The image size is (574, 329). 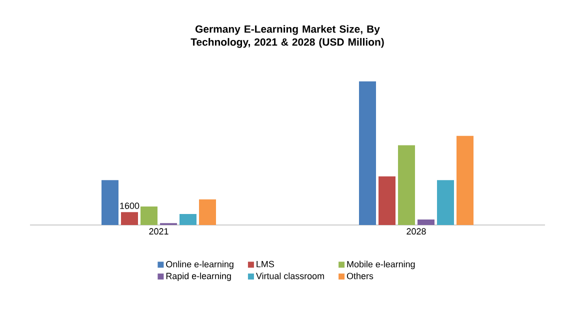 What do you see at coordinates (381, 265) in the screenshot?
I see `legend-label: Mobile e-learning` at bounding box center [381, 265].